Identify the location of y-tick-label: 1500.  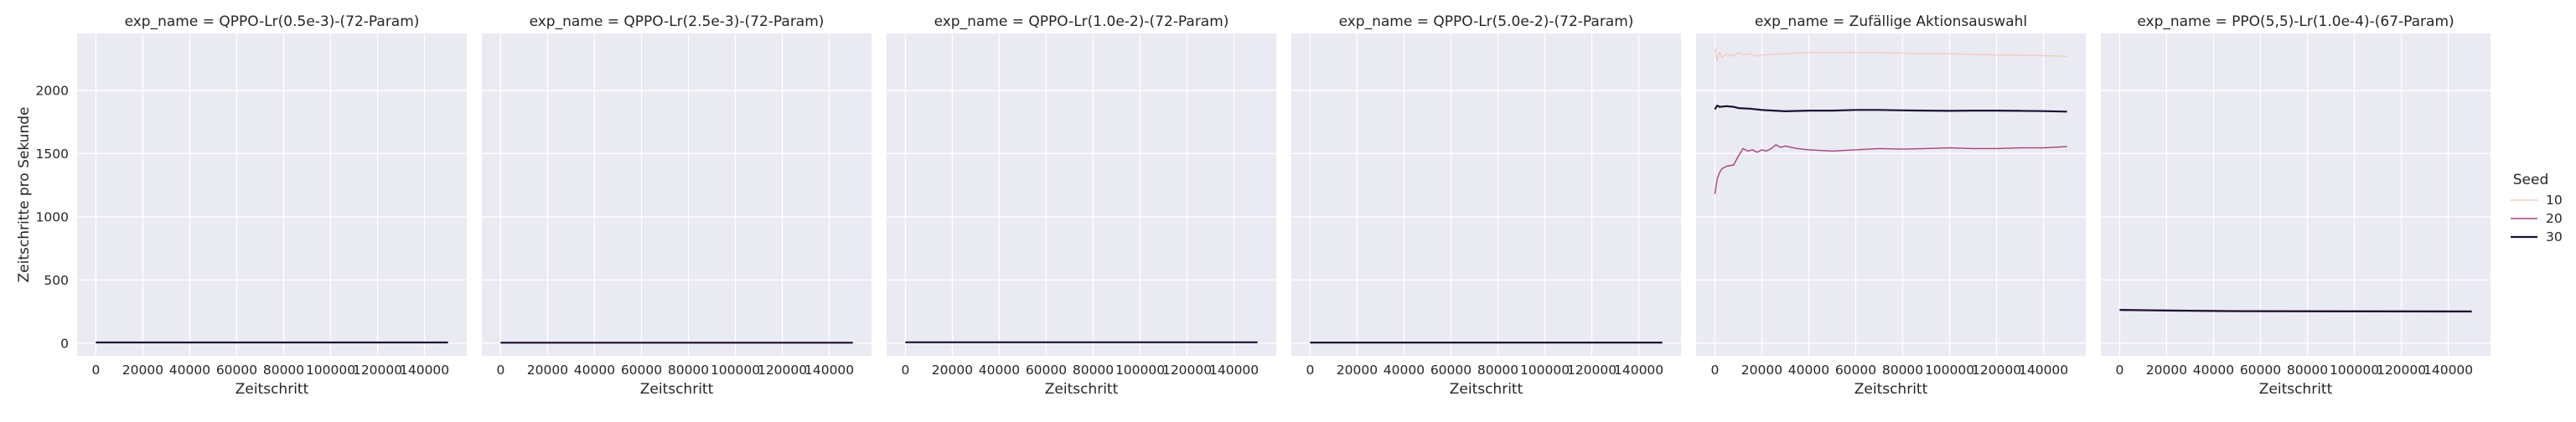
(52, 154).